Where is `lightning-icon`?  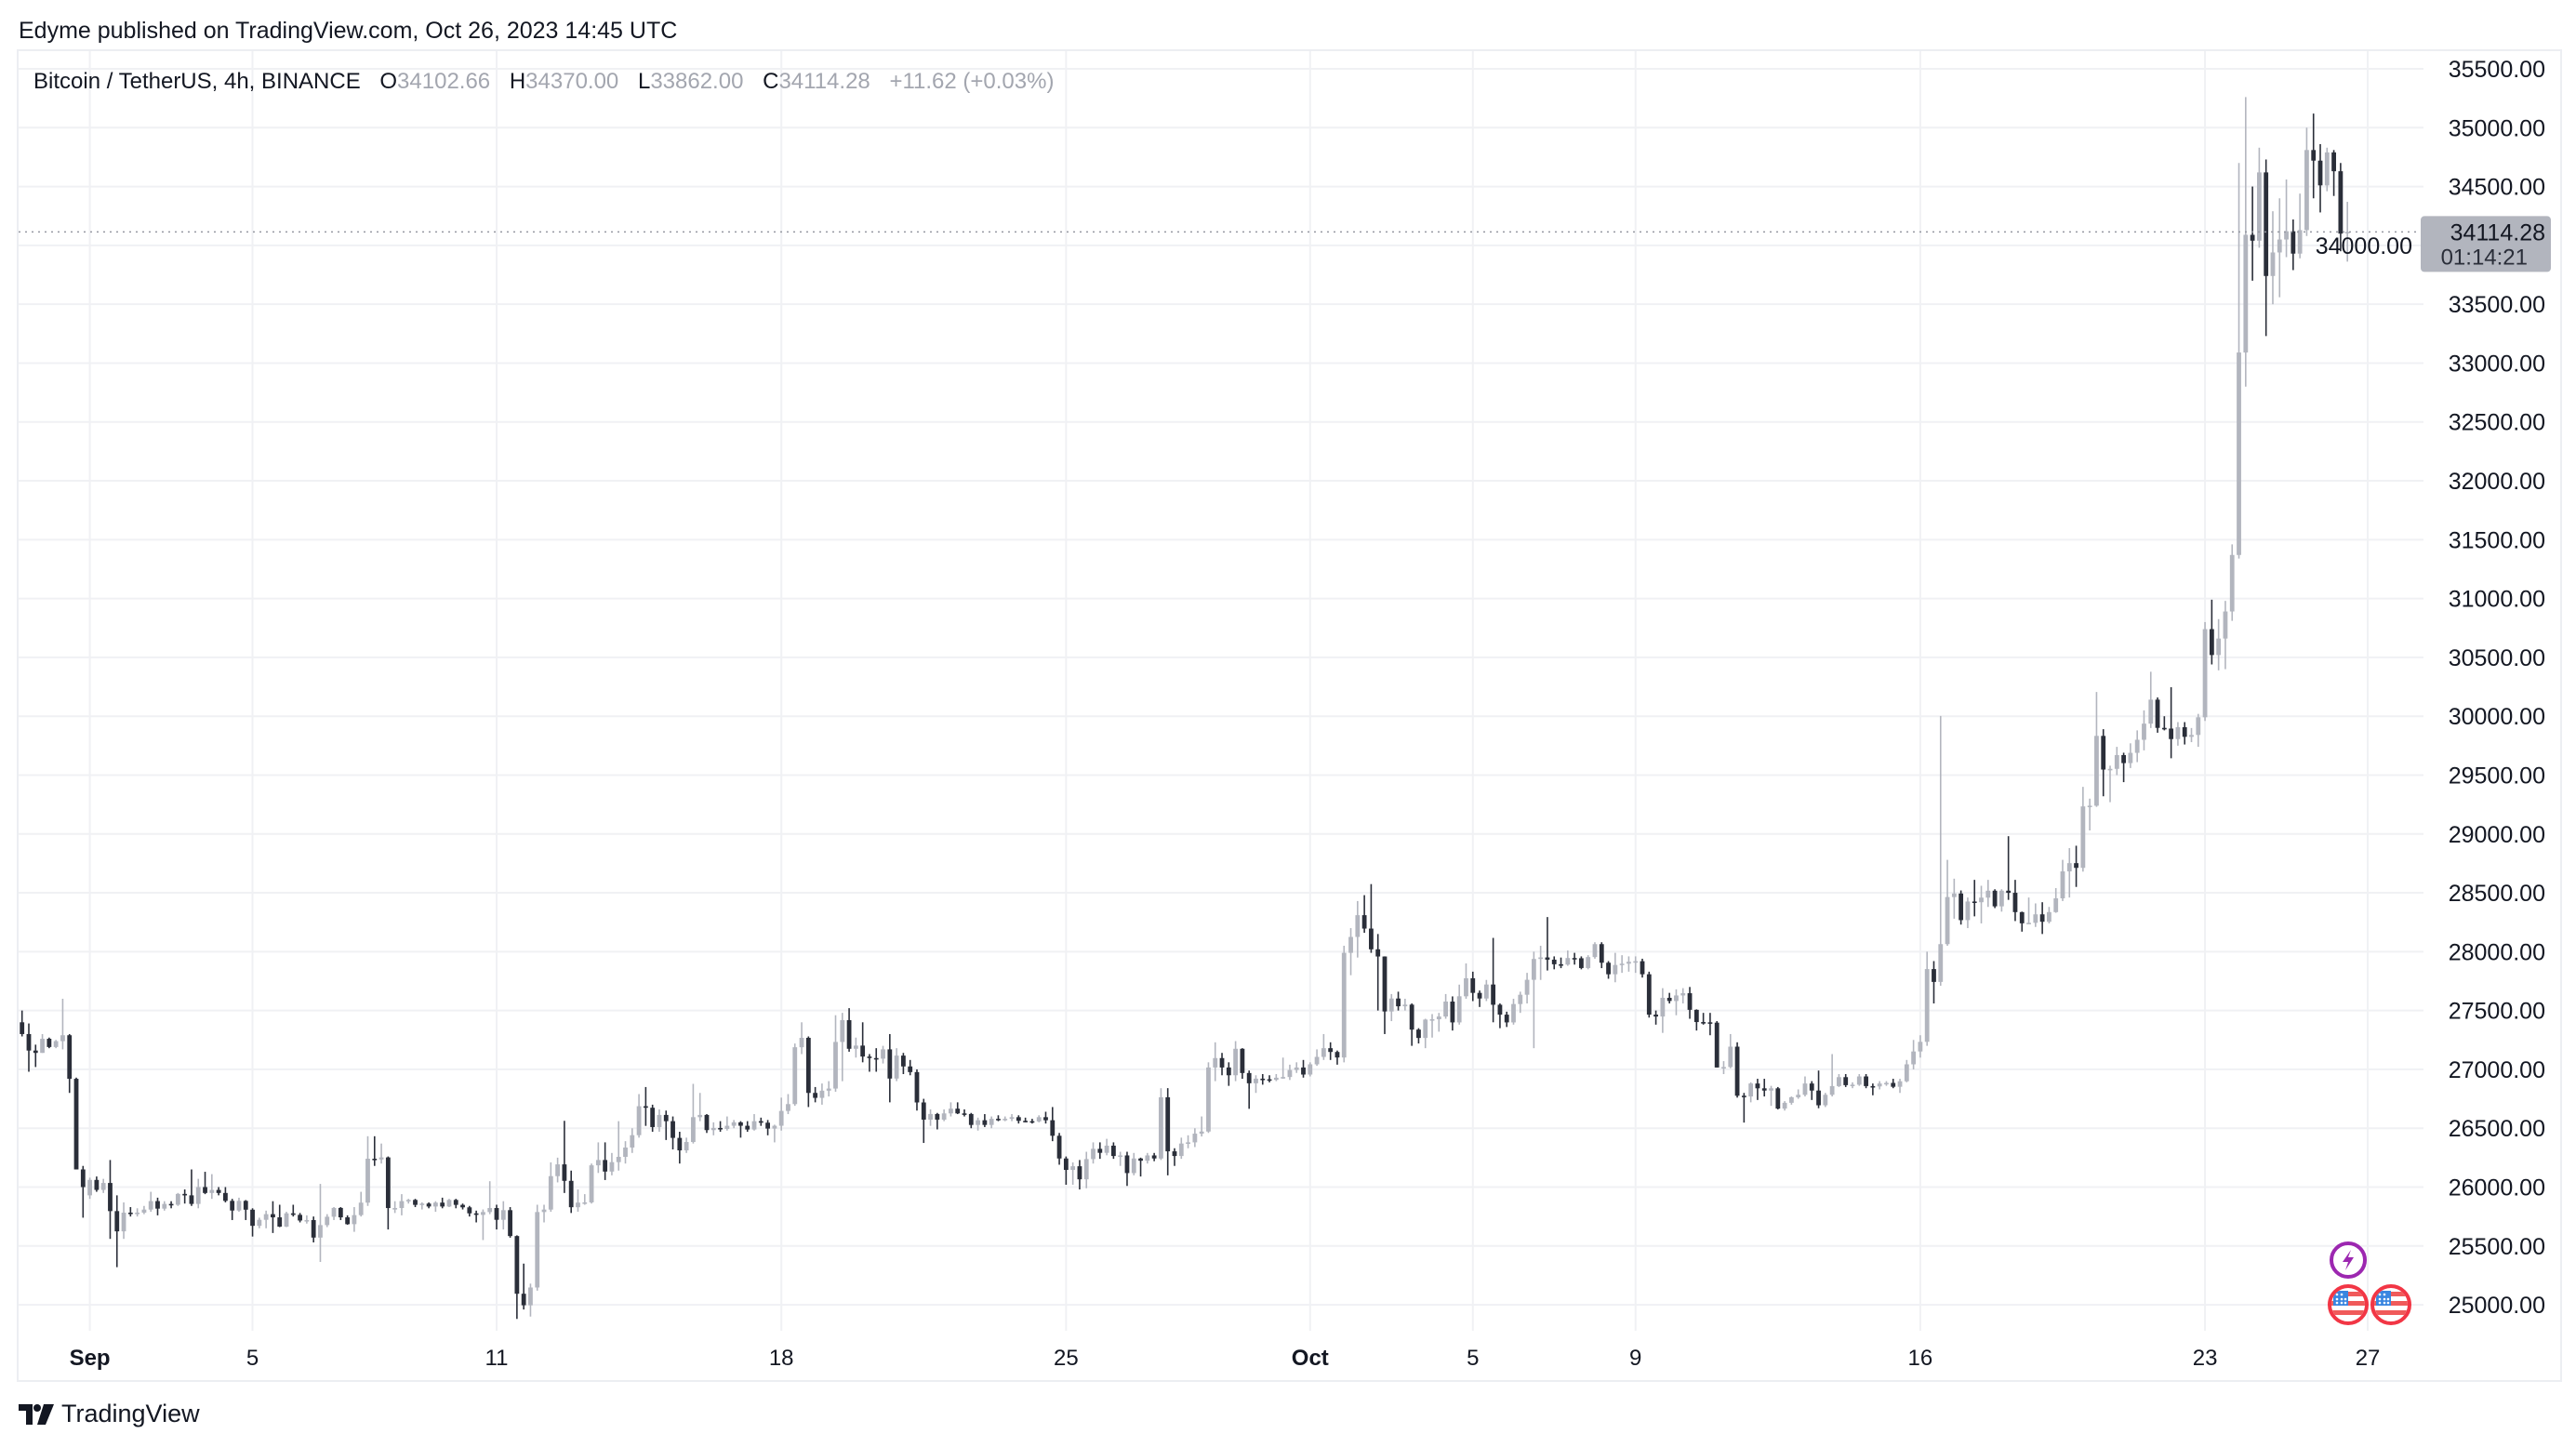 lightning-icon is located at coordinates (2348, 1260).